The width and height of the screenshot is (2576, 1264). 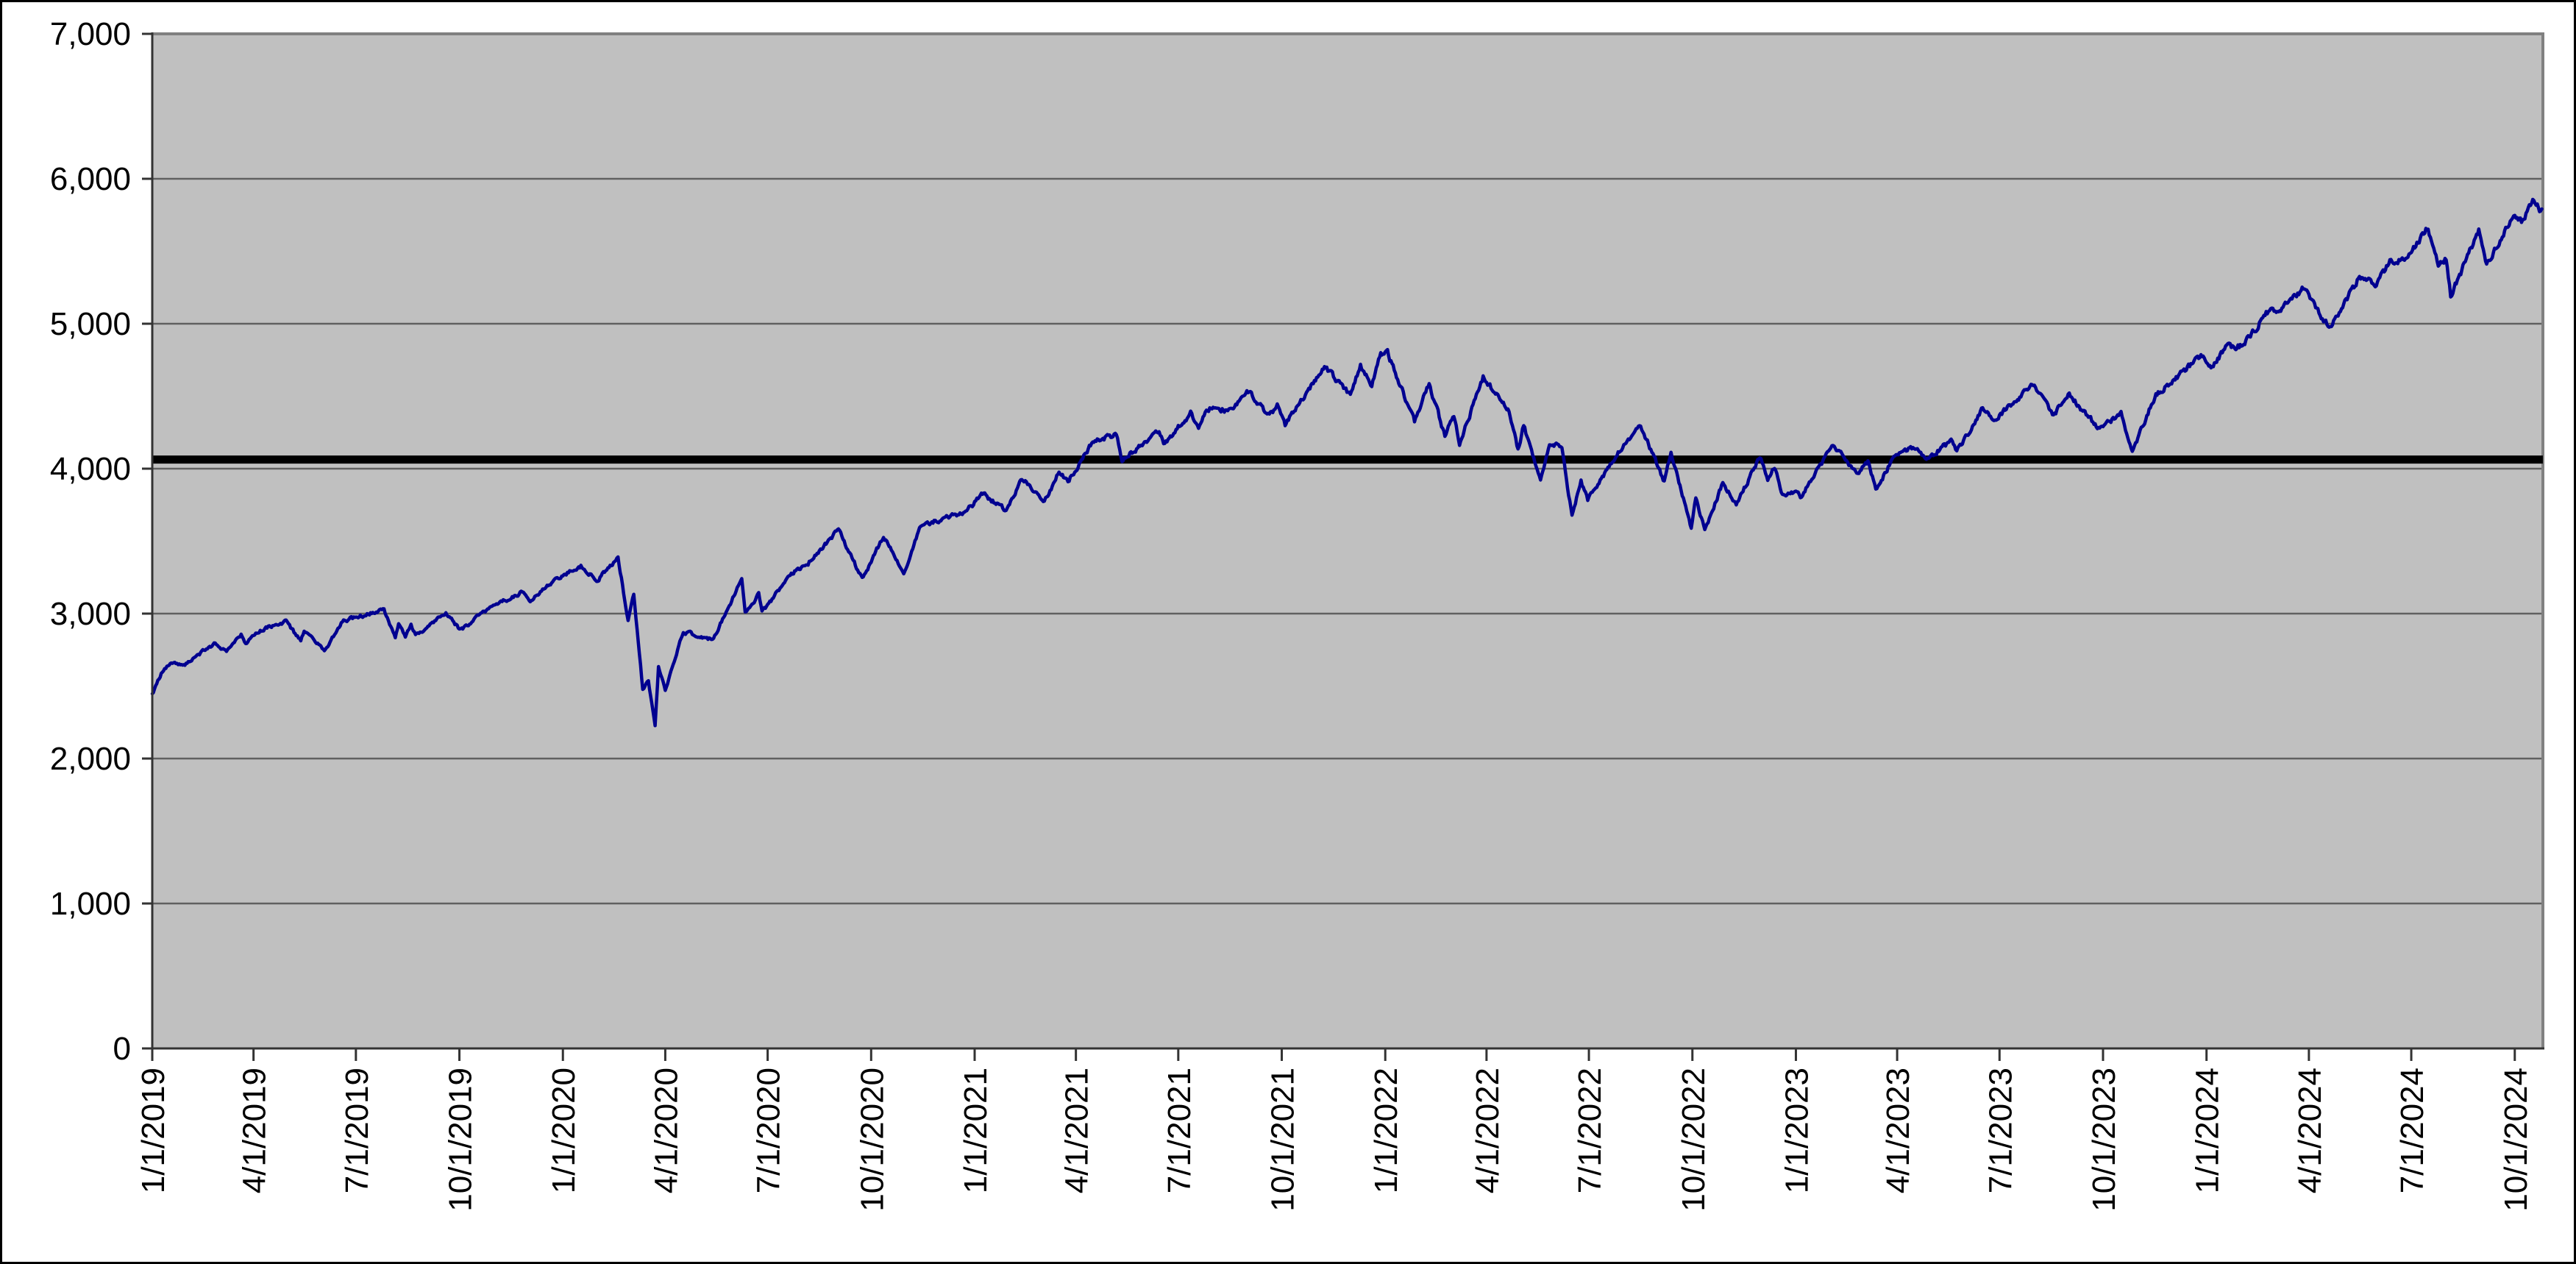 I want to click on x-tick-label: 10/1/2019, so click(x=461, y=1140).